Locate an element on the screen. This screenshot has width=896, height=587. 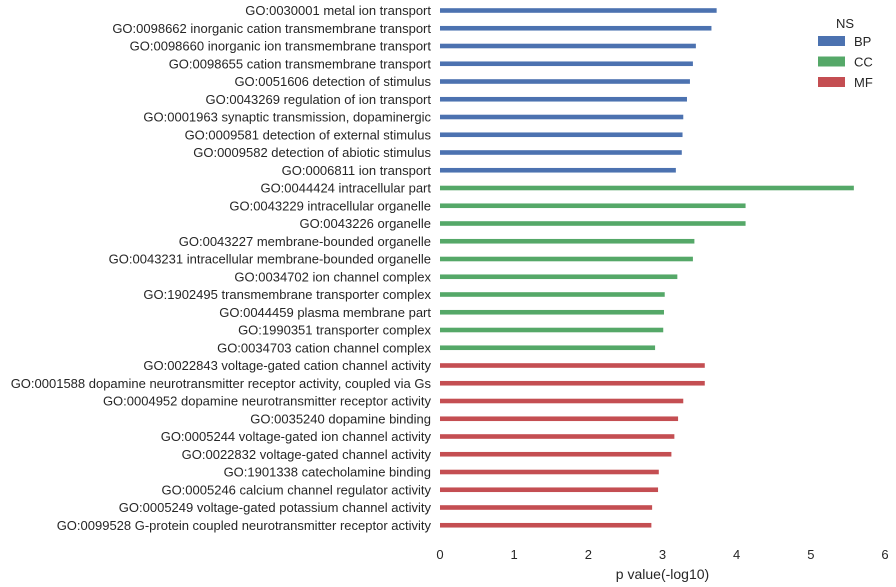
legend-label-bp: BP is located at coordinates (862, 41).